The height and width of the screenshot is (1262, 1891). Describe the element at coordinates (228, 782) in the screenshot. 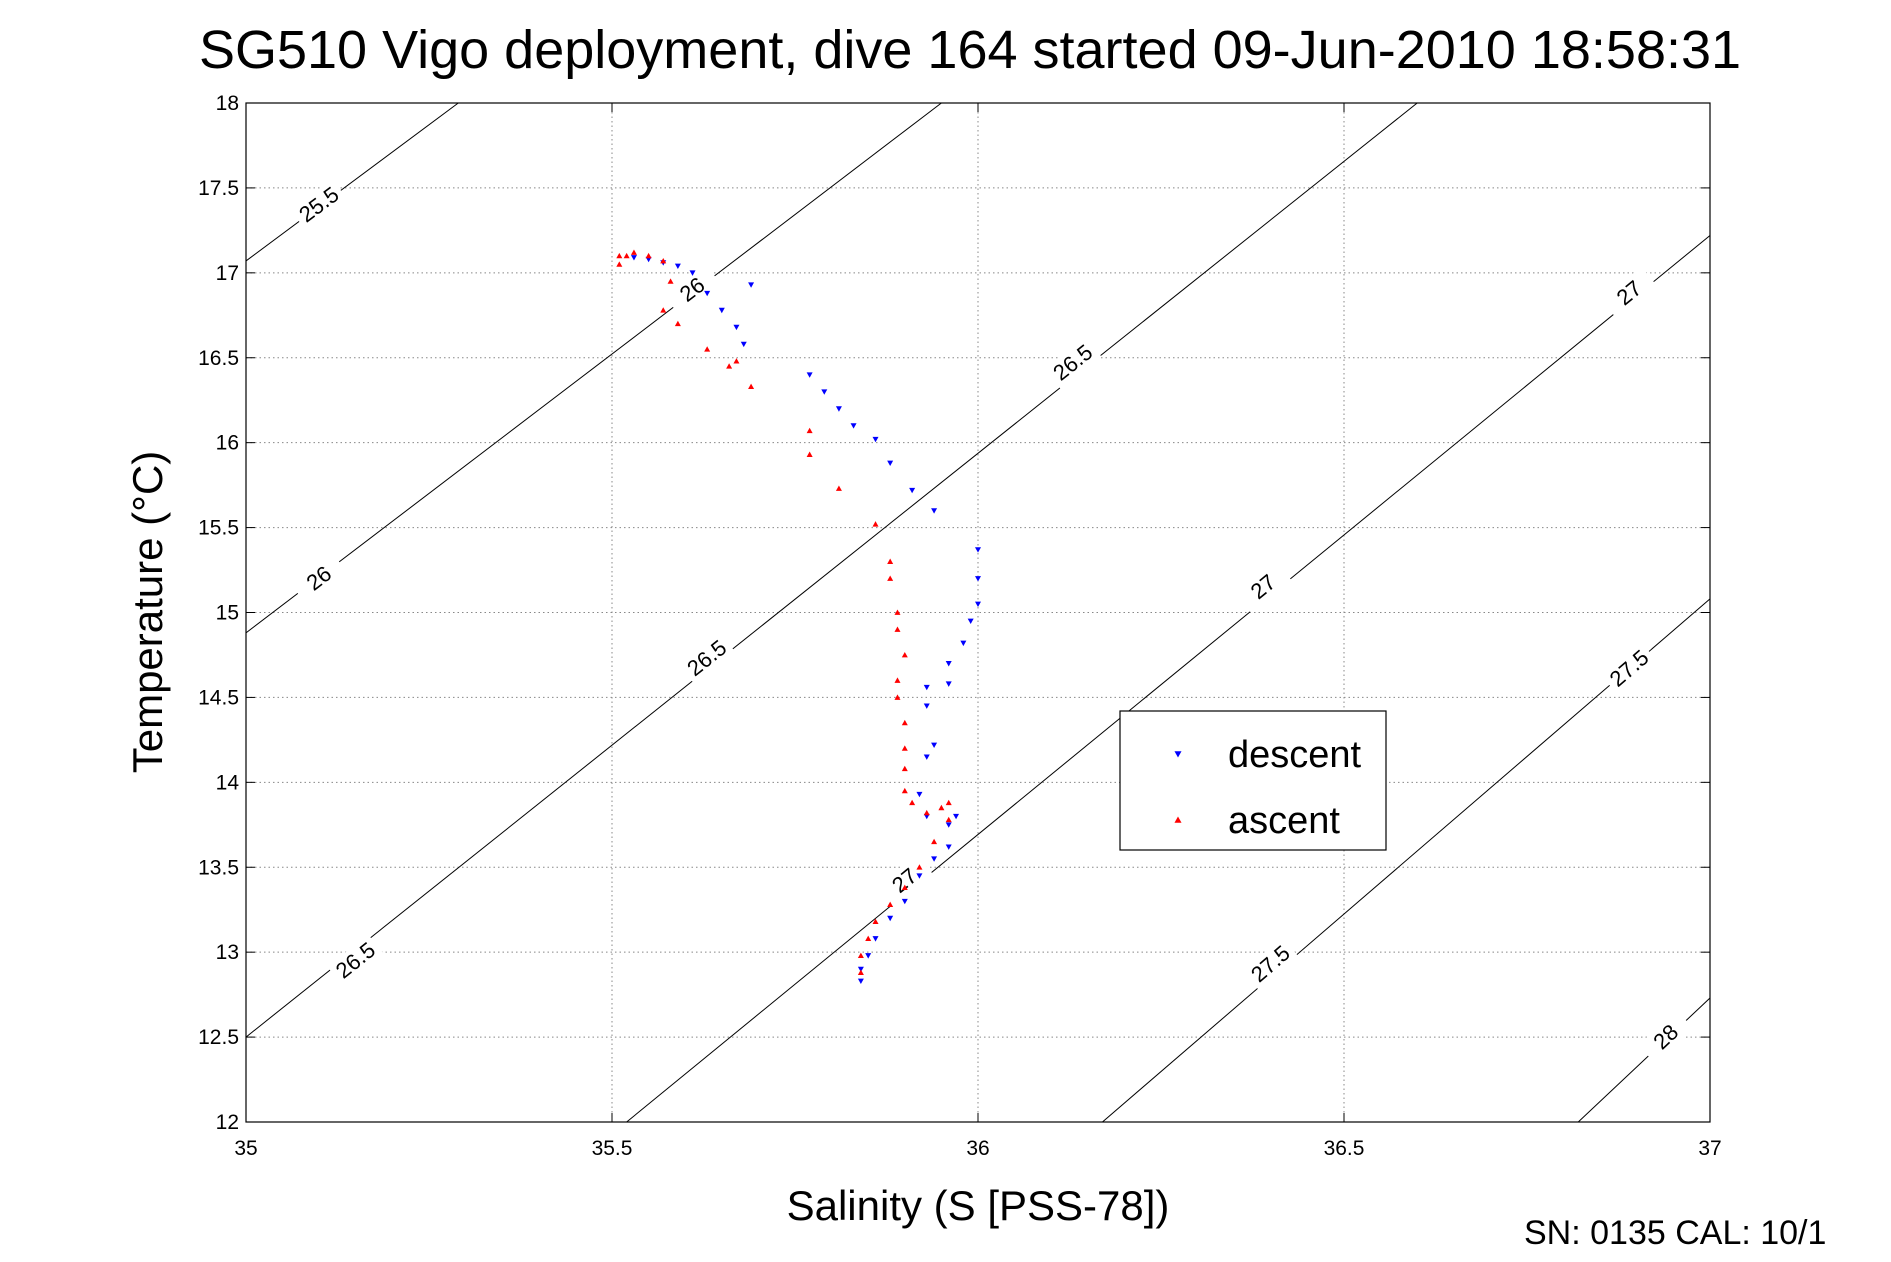

I see `y-tick-label: 14` at that location.